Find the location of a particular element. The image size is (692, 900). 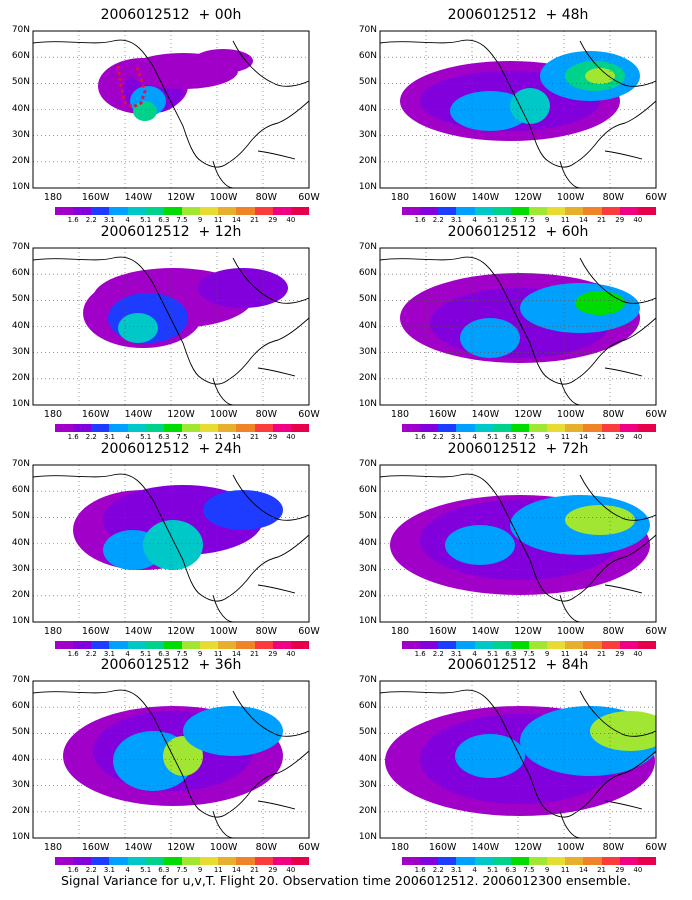

longitude-label: 60W is located at coordinates (309, 631).